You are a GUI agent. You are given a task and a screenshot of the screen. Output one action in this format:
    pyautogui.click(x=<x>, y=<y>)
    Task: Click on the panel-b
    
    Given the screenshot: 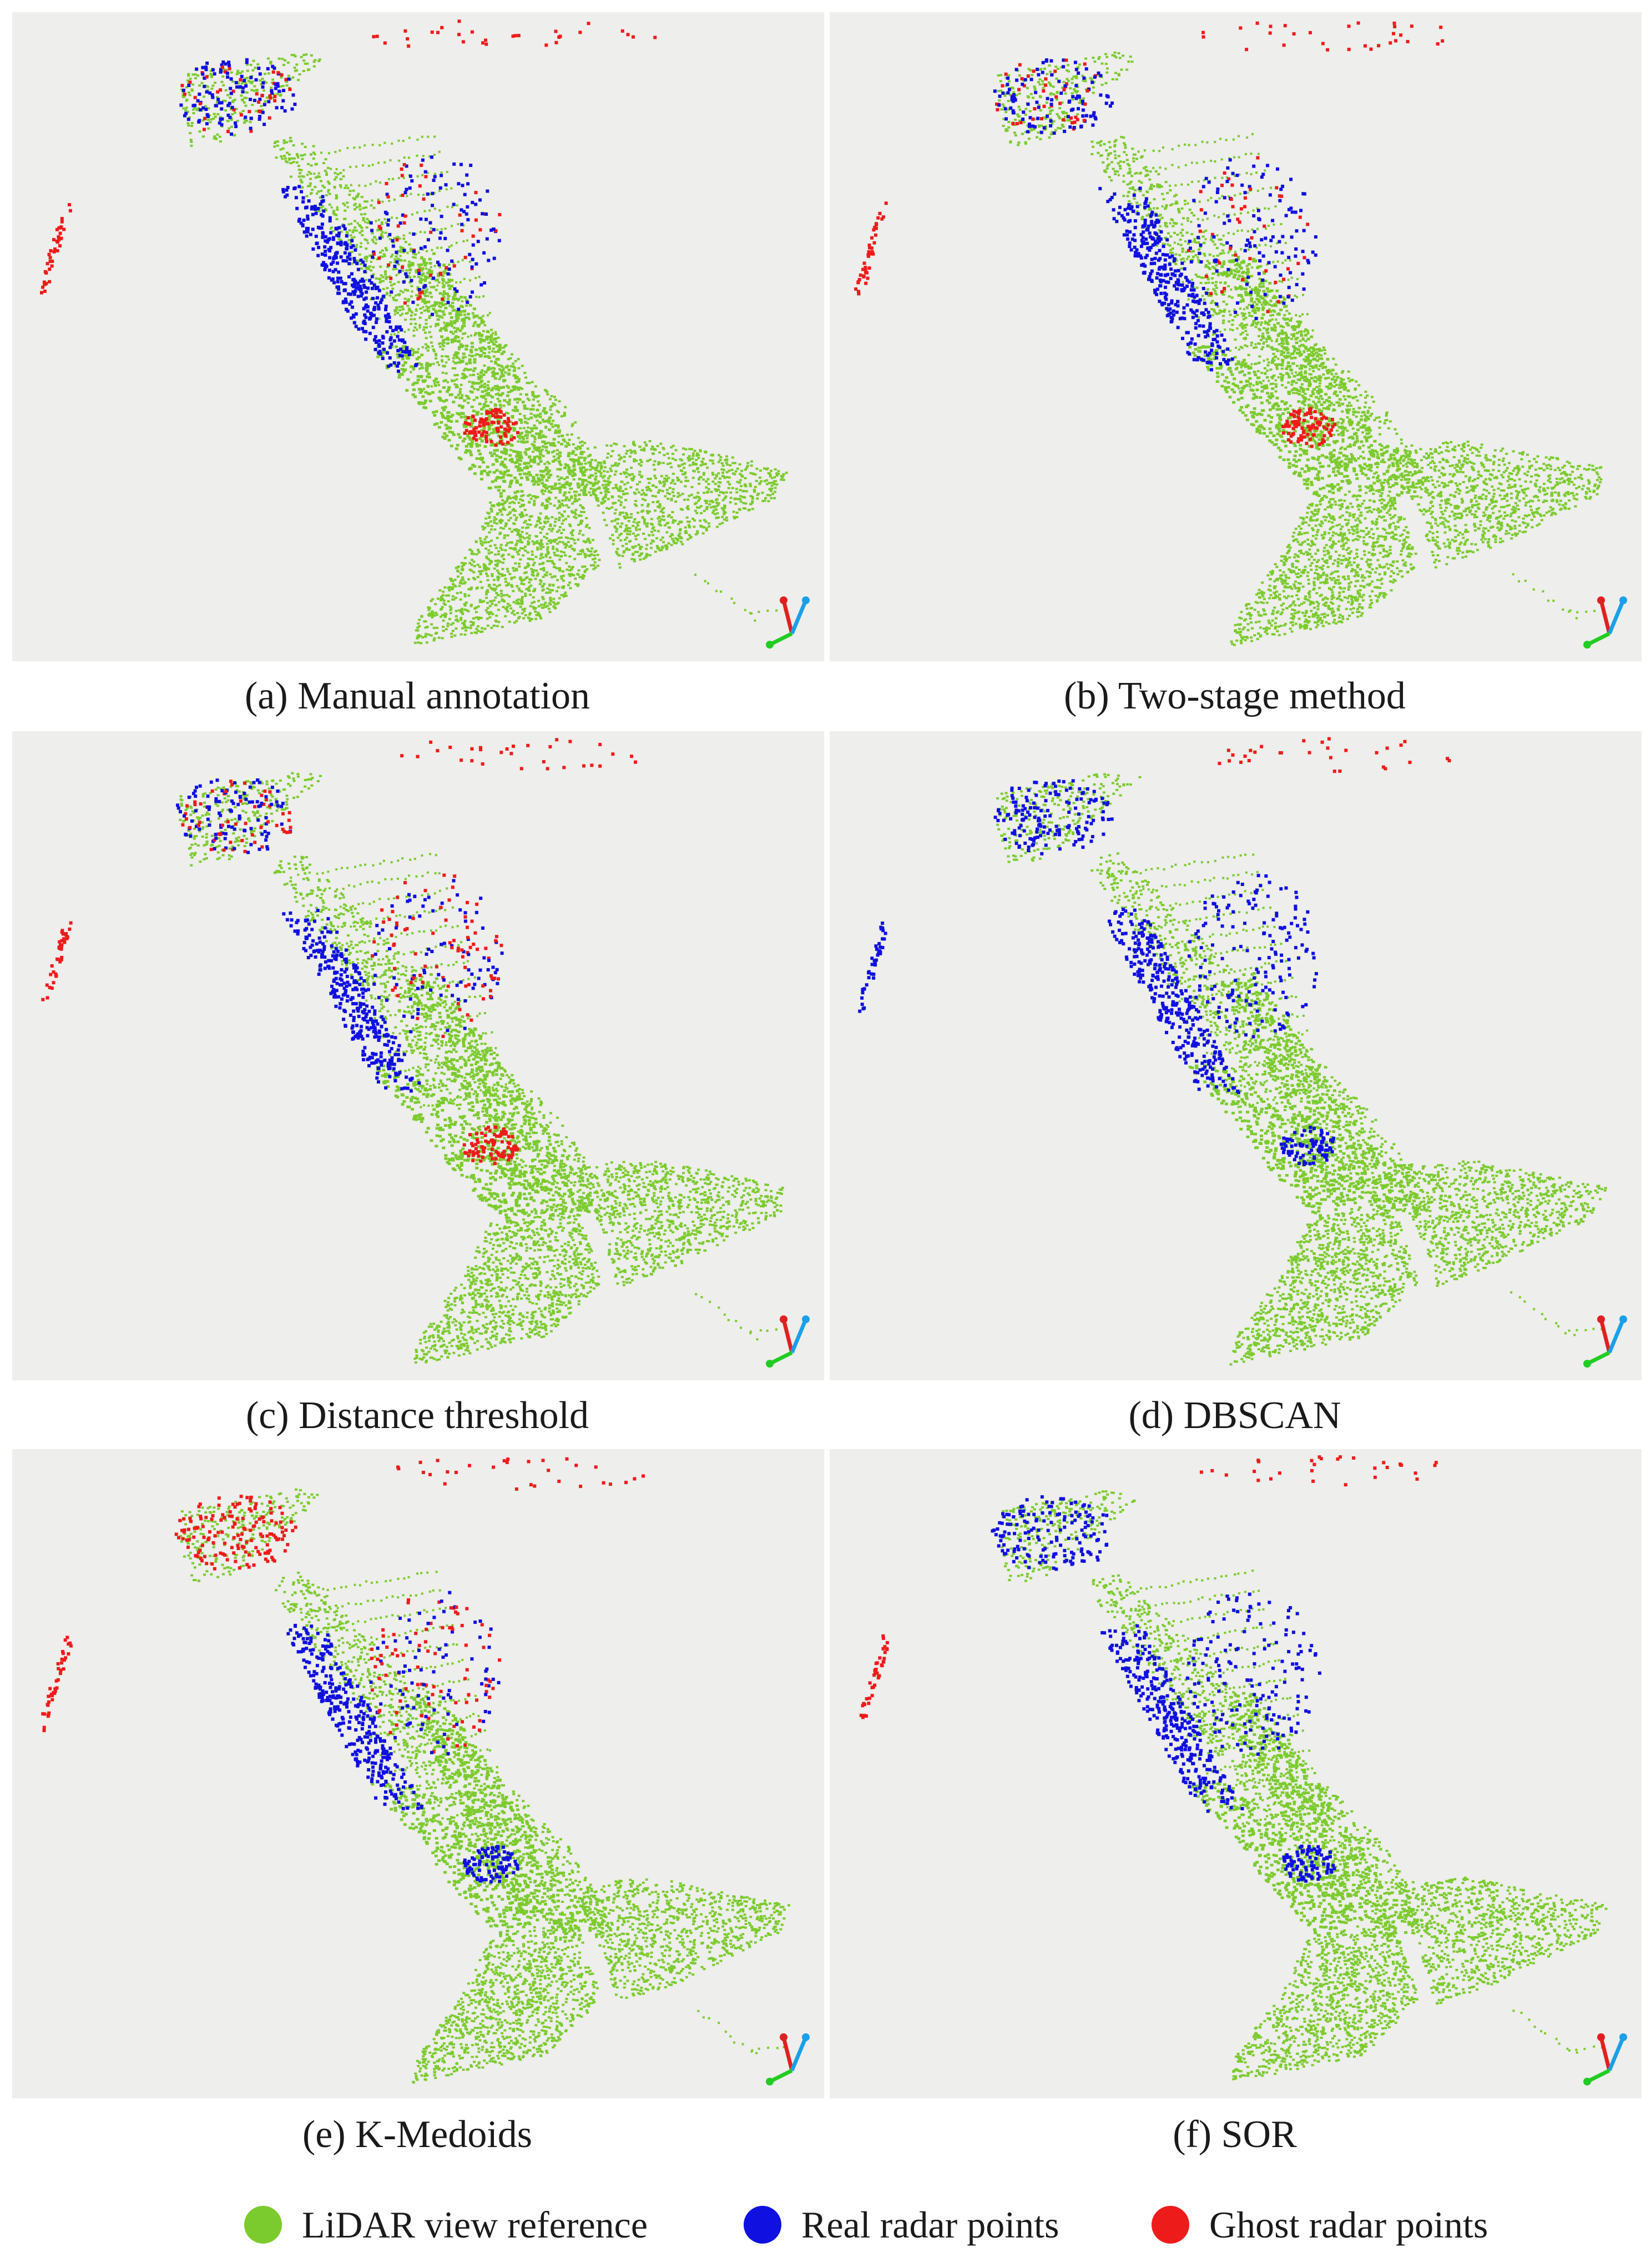 What is the action you would take?
    pyautogui.click(x=1236, y=336)
    